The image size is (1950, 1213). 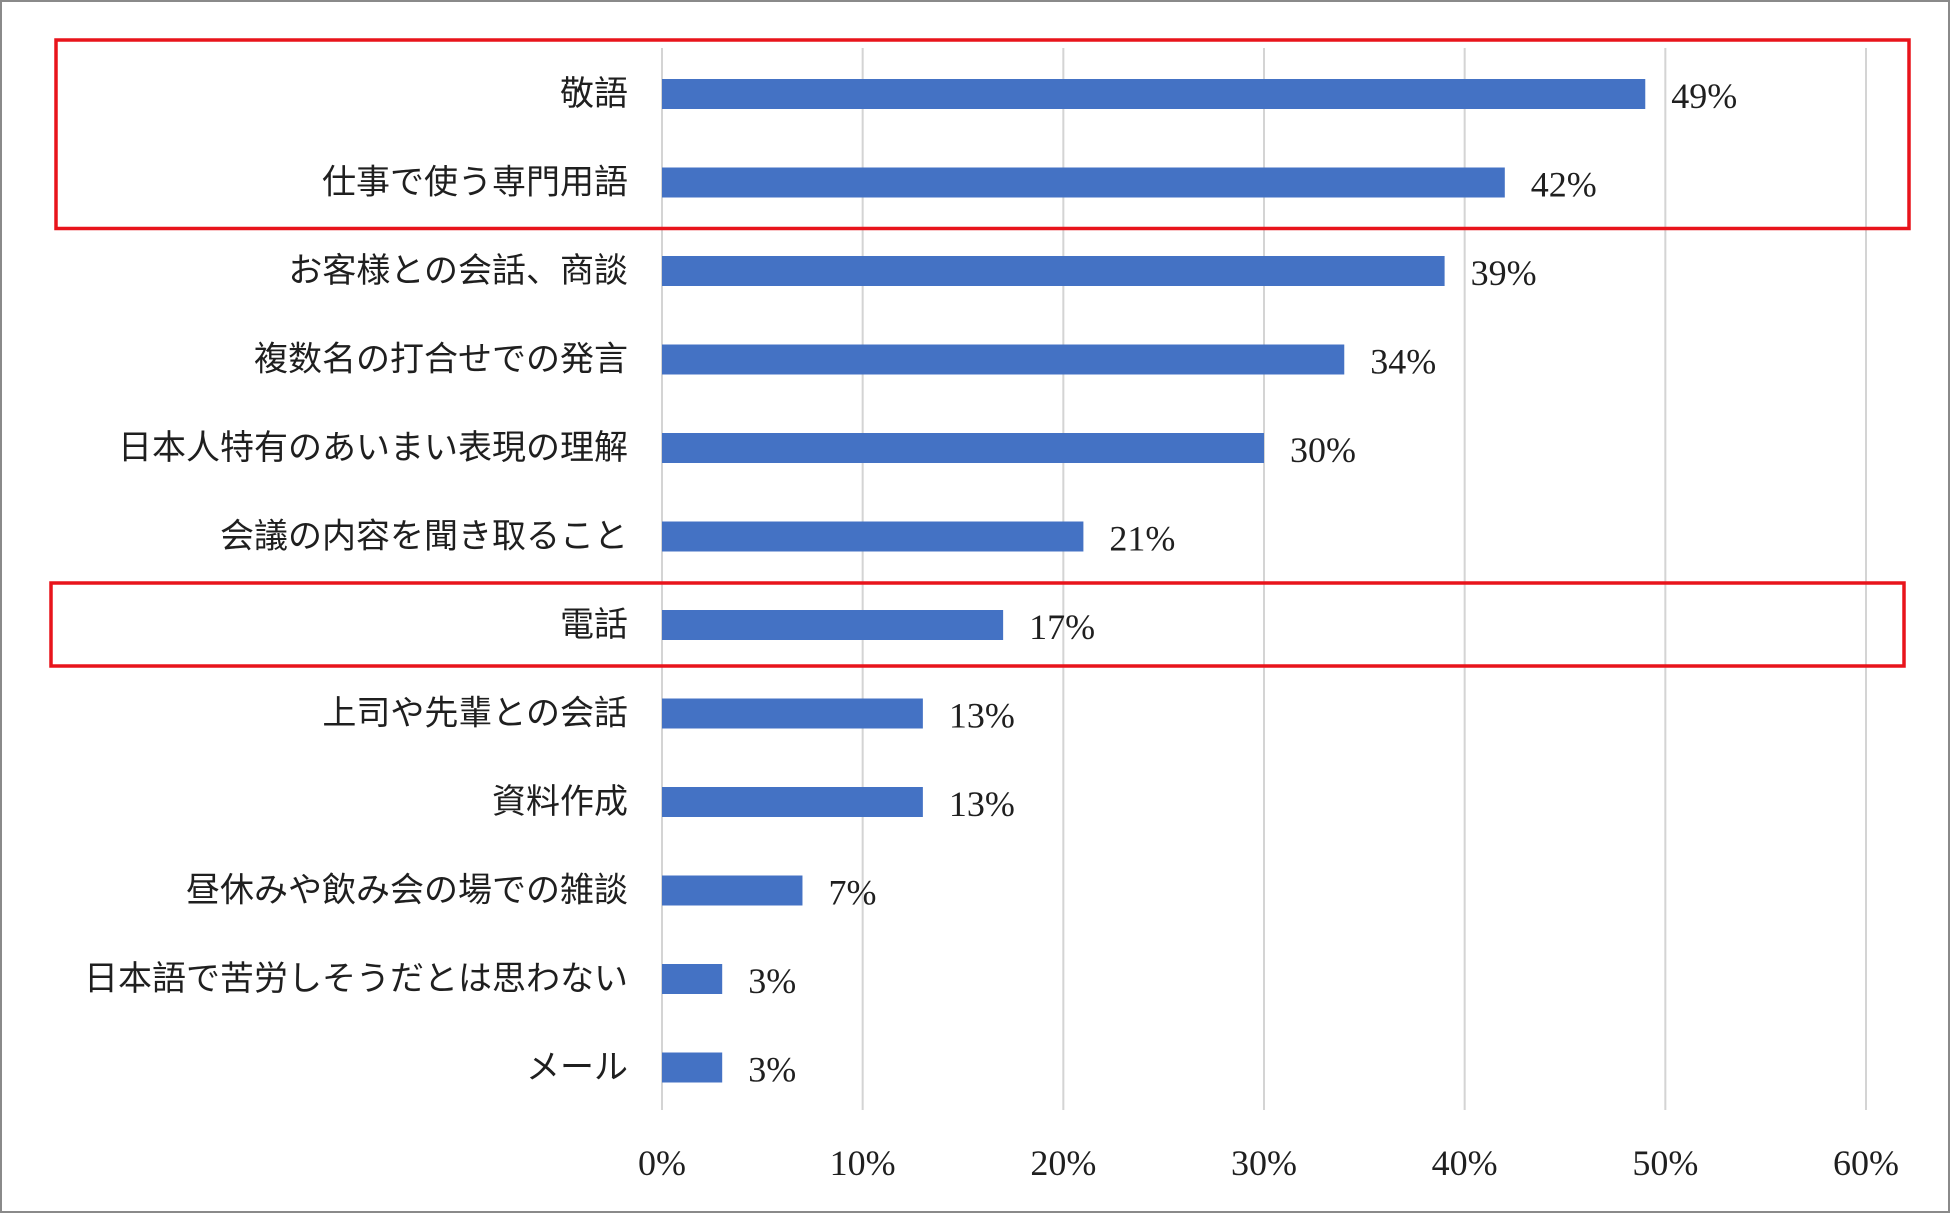 I want to click on category-label-4: 日本人特有のあいまい表現の理解, so click(x=373, y=448).